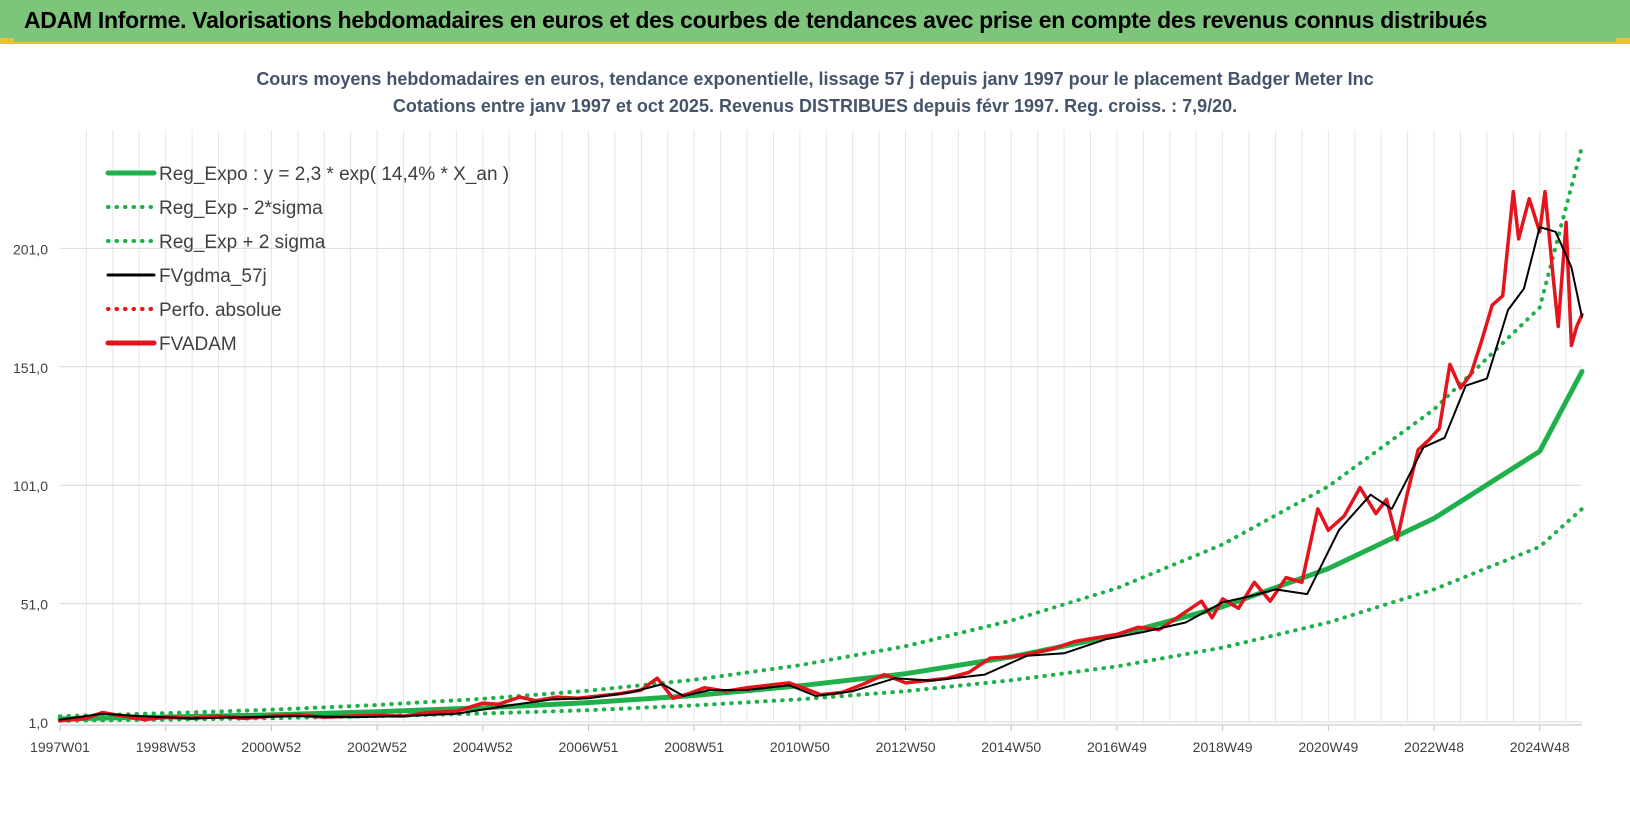 The image size is (1630, 815). Describe the element at coordinates (1623, 41) in the screenshot. I see `corner-mark-right` at that location.